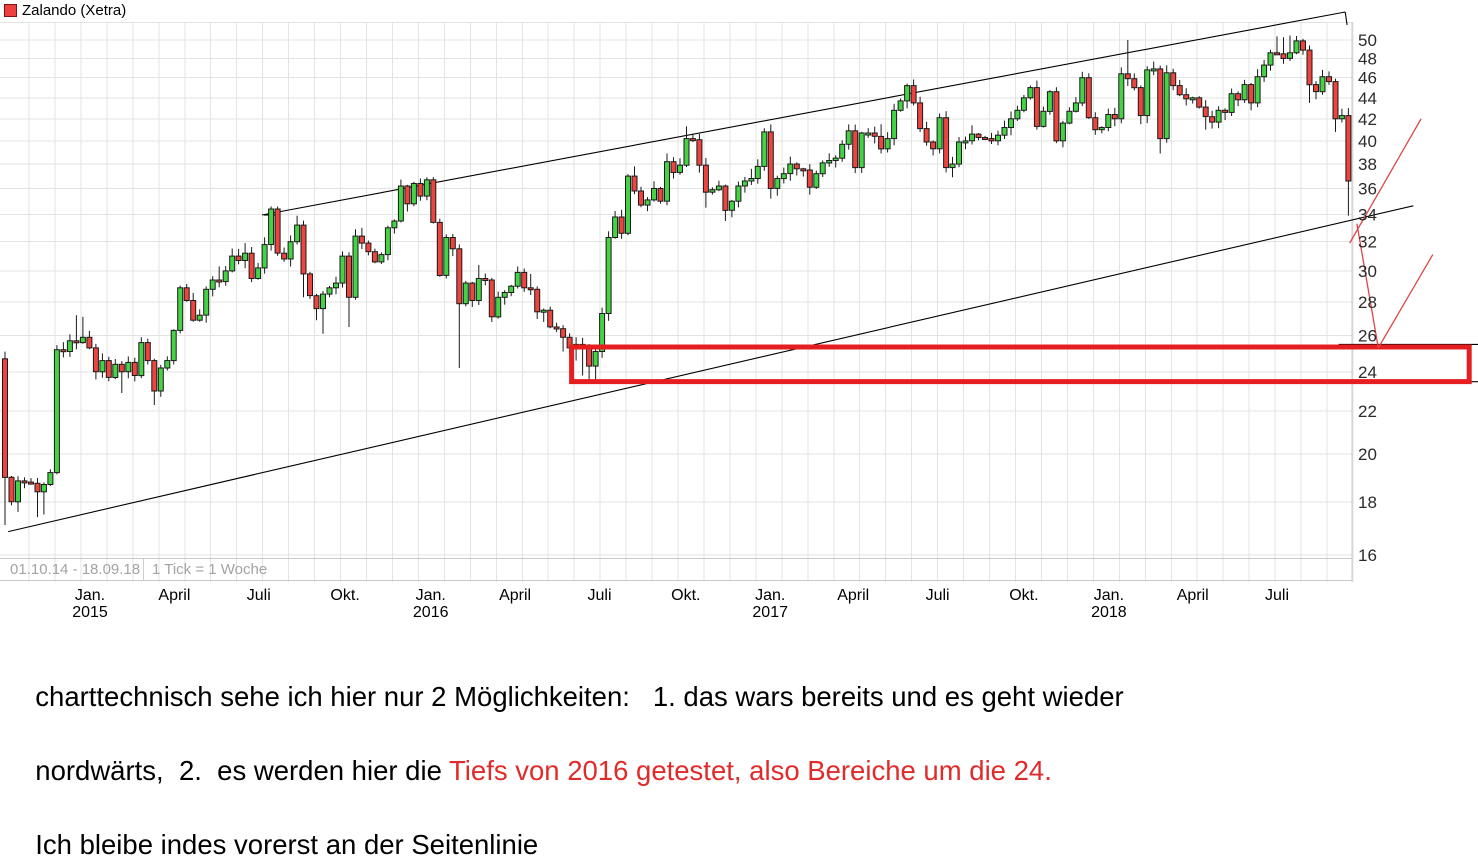  Describe the element at coordinates (1367, 214) in the screenshot. I see `y-axis-label: 34` at that location.